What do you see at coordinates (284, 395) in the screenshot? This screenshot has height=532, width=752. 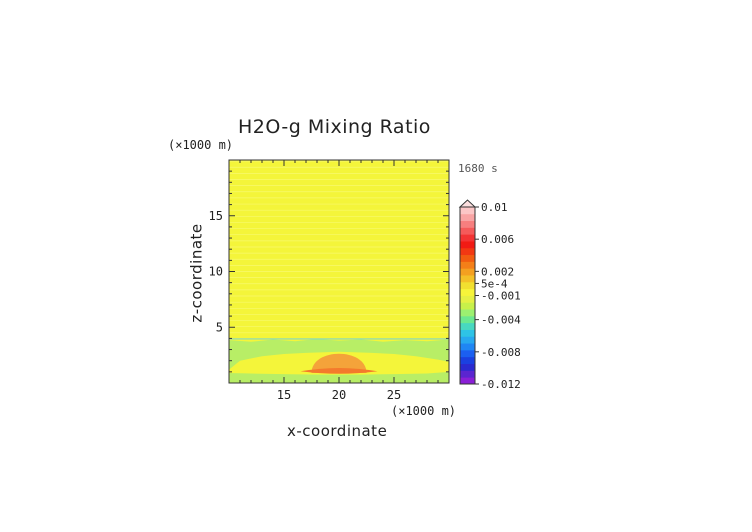 I see `x-tick-label: 15` at bounding box center [284, 395].